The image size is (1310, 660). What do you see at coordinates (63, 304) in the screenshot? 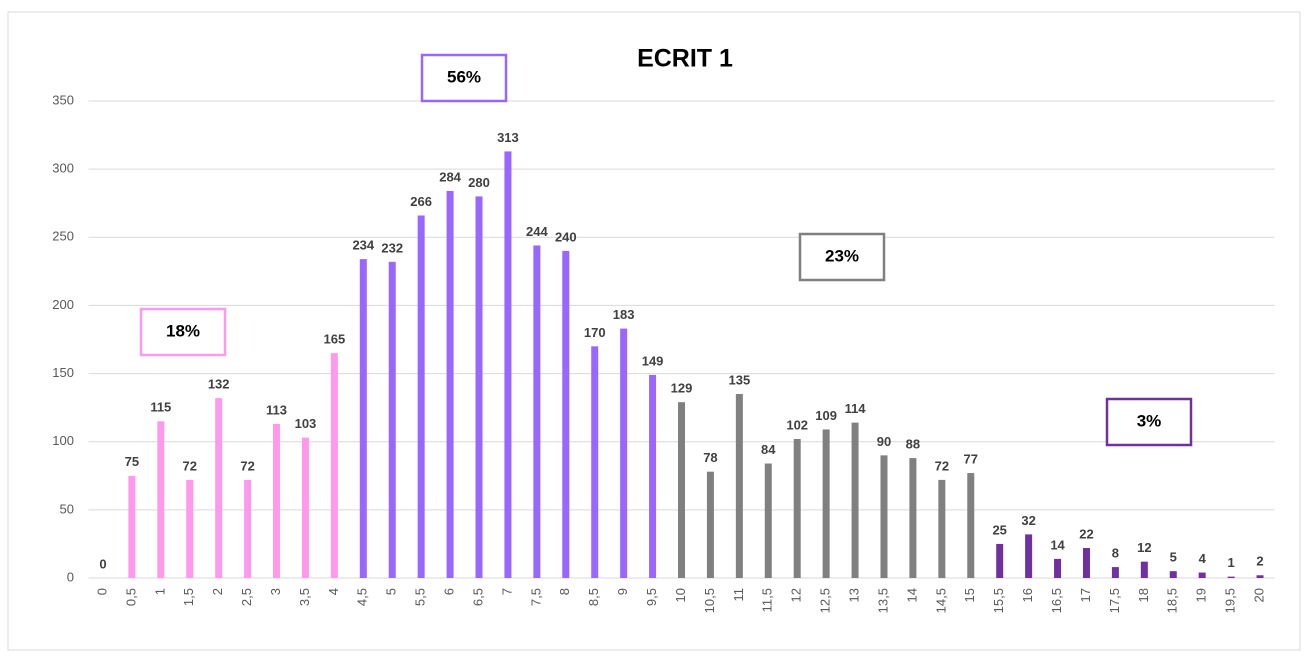
I see `y-tick-label: 200` at bounding box center [63, 304].